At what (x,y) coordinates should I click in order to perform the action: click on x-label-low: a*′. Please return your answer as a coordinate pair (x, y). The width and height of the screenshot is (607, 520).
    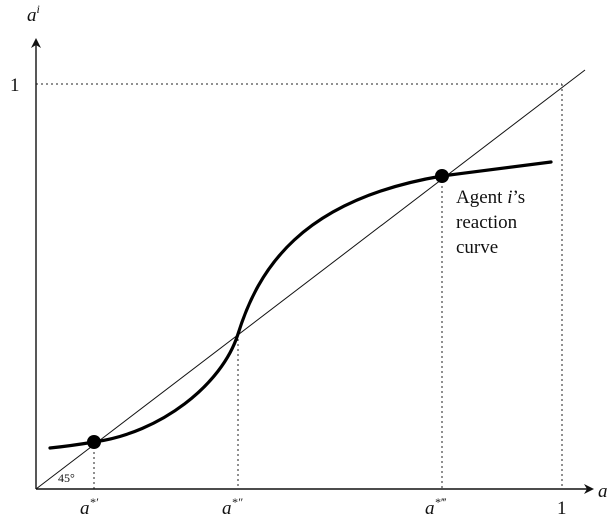
    Looking at the image, I should click on (89, 507).